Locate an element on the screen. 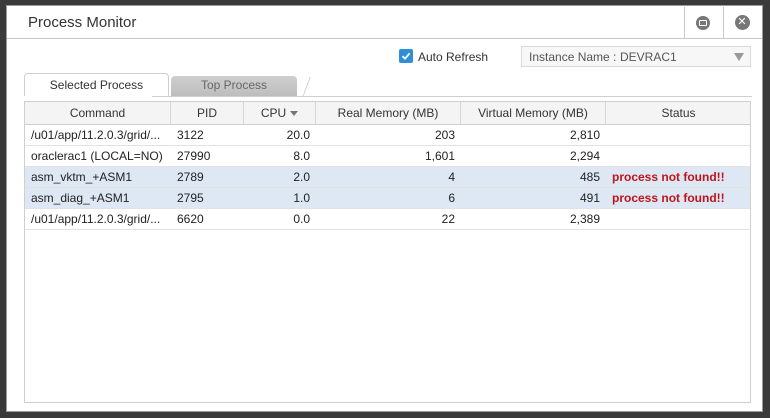  auto-refresh-checkbox is located at coordinates (406, 56).